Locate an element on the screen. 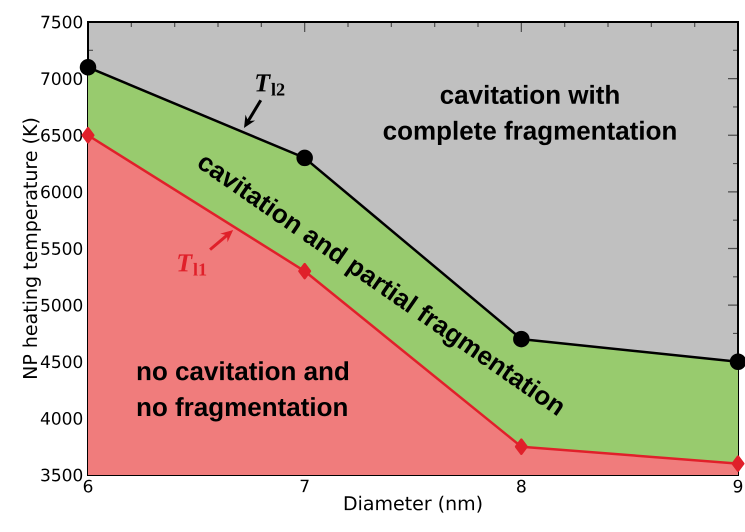 The image size is (745, 532). x-tick-label: 6 is located at coordinates (88, 486).